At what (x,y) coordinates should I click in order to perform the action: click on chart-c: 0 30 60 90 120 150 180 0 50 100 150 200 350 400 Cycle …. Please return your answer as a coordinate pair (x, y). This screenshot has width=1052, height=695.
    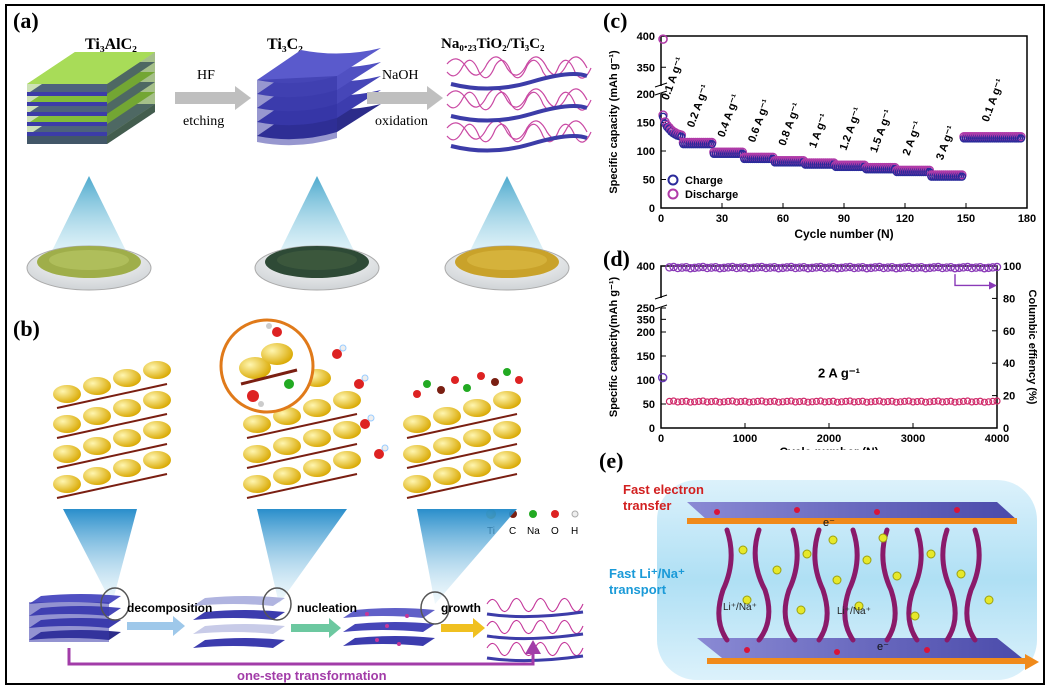
    Looking at the image, I should click on (822, 136).